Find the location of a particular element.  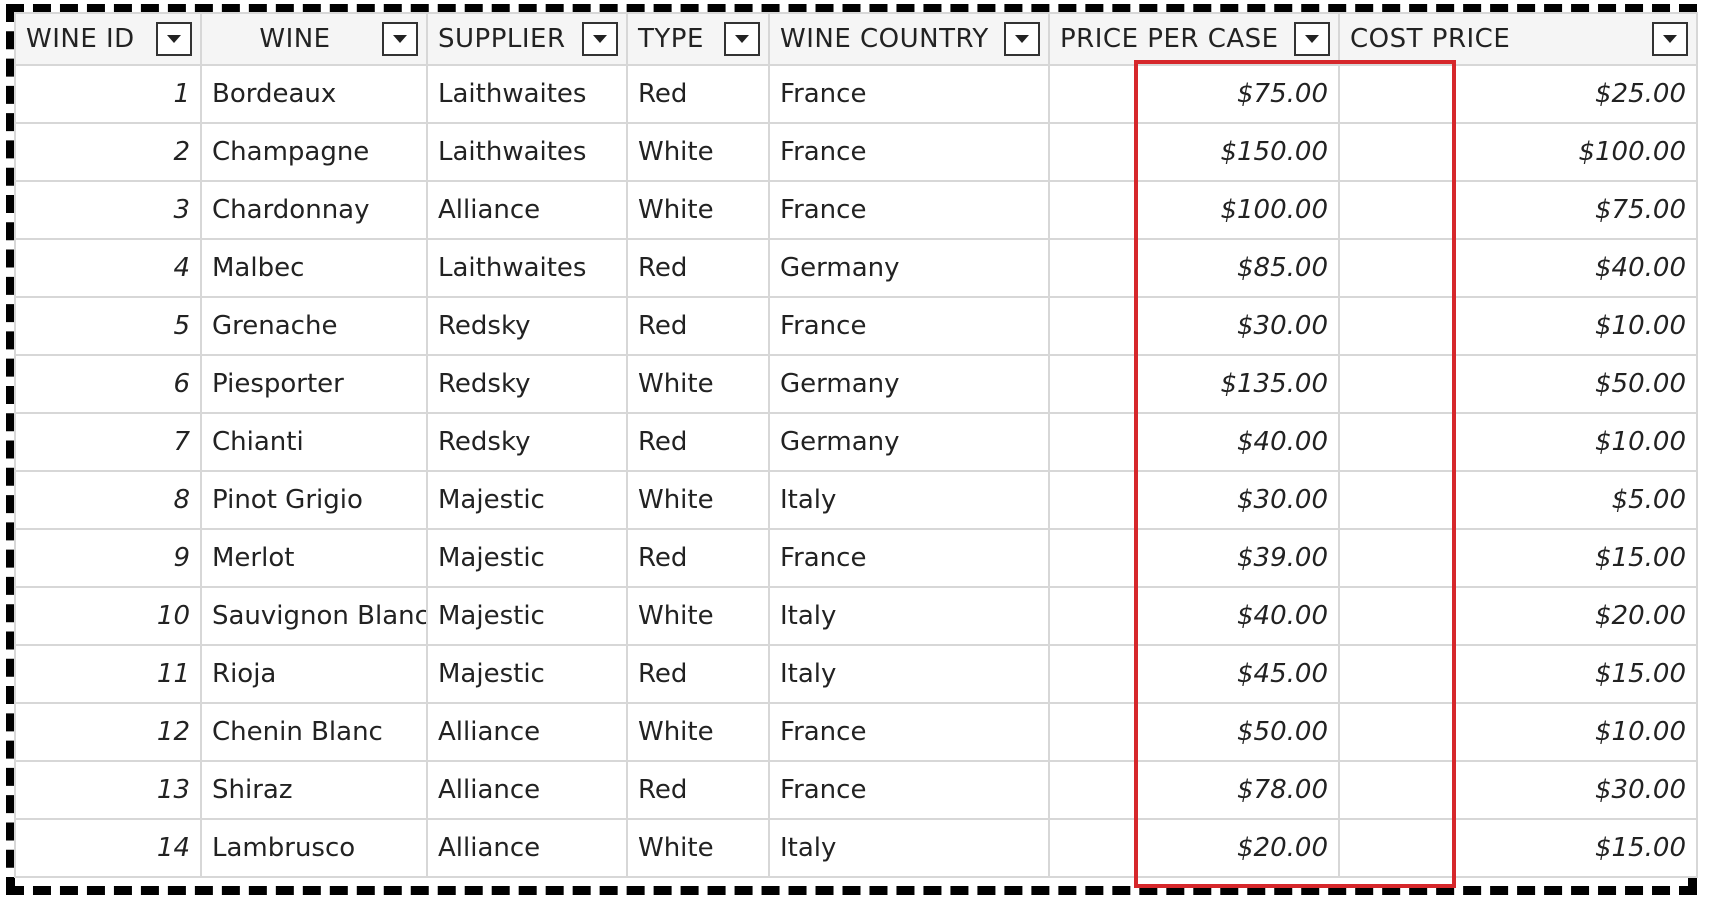

cell-cost-price: $100.00 is located at coordinates (1518, 152).